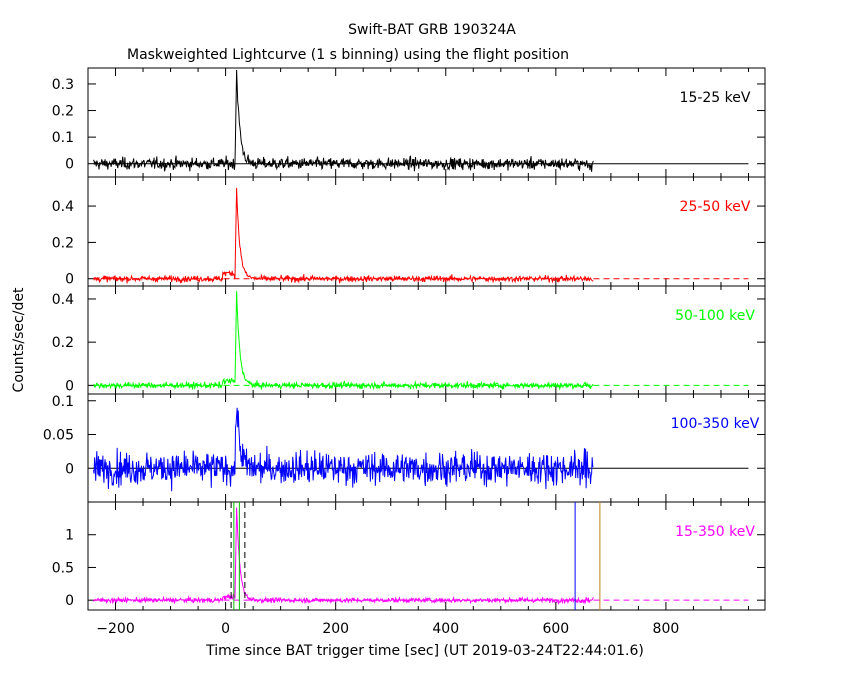 The width and height of the screenshot is (850, 680). Describe the element at coordinates (715, 98) in the screenshot. I see `band-label: 15-25 keV` at that location.